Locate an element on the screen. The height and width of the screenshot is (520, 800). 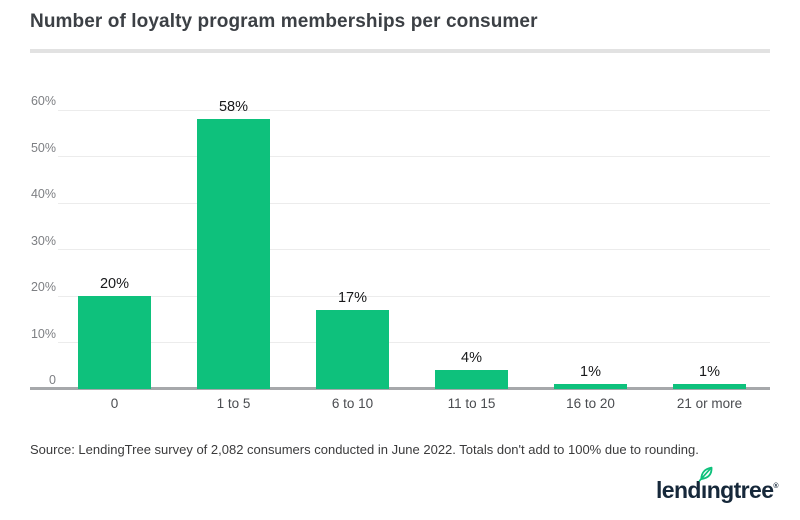
y-axis-tick-label: 40% is located at coordinates (43, 194).